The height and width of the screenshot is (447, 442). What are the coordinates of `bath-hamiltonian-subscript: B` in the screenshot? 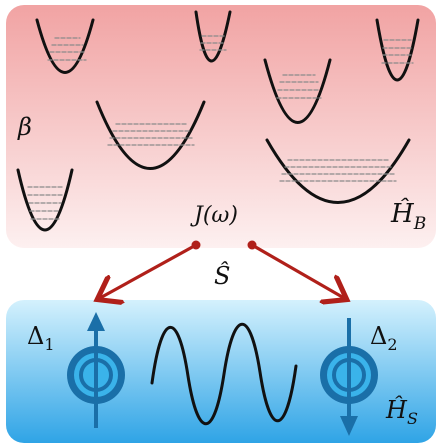 It's located at (420, 224).